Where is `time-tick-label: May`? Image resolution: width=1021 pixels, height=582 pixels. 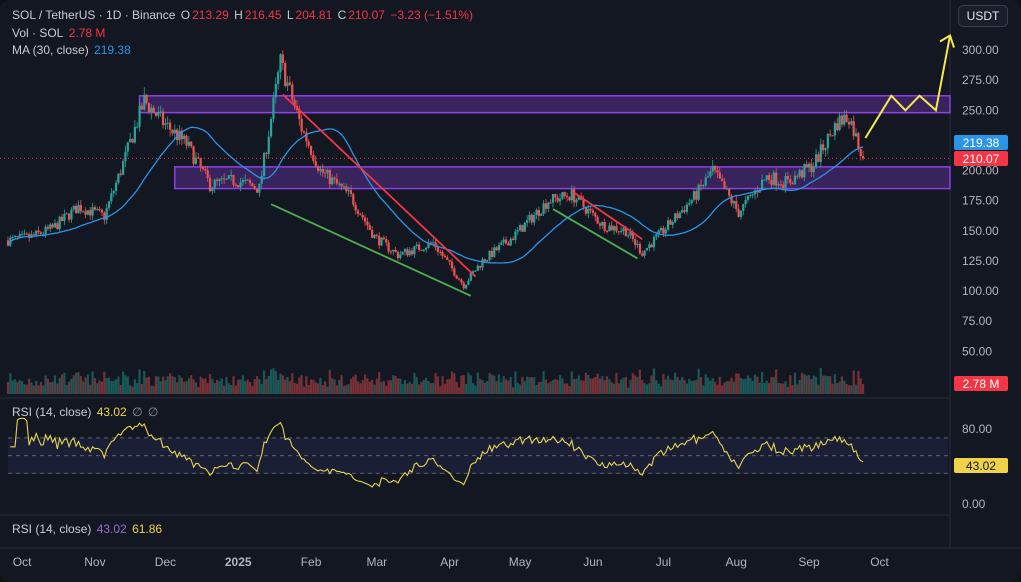 time-tick-label: May is located at coordinates (520, 562).